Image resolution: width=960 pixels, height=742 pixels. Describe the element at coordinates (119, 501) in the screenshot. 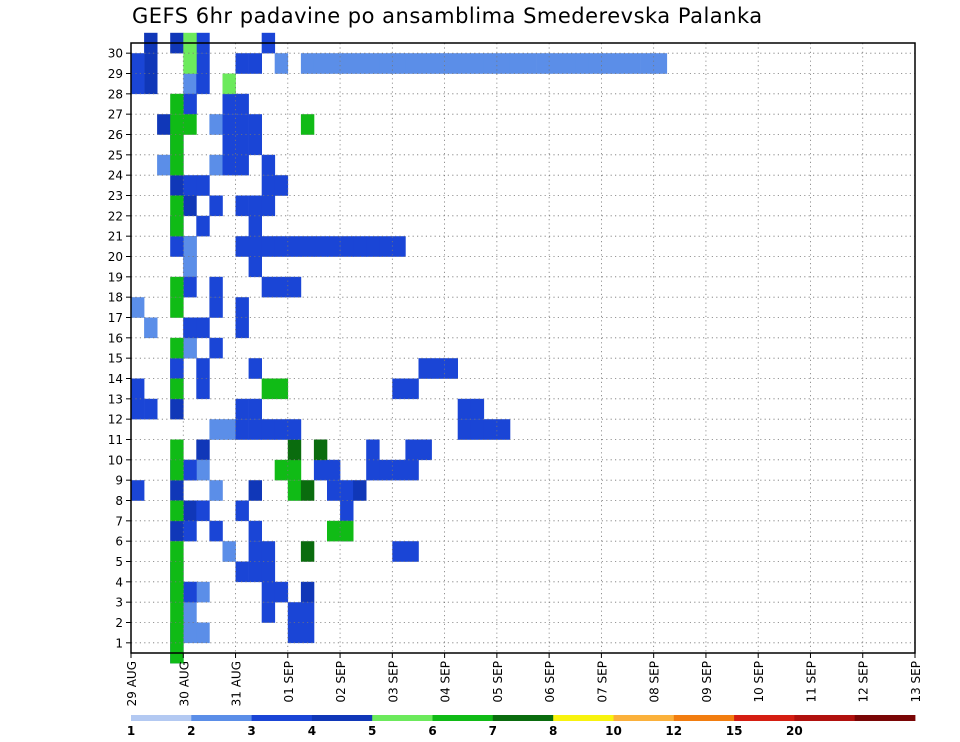

I see `y-tick-label: 8` at that location.